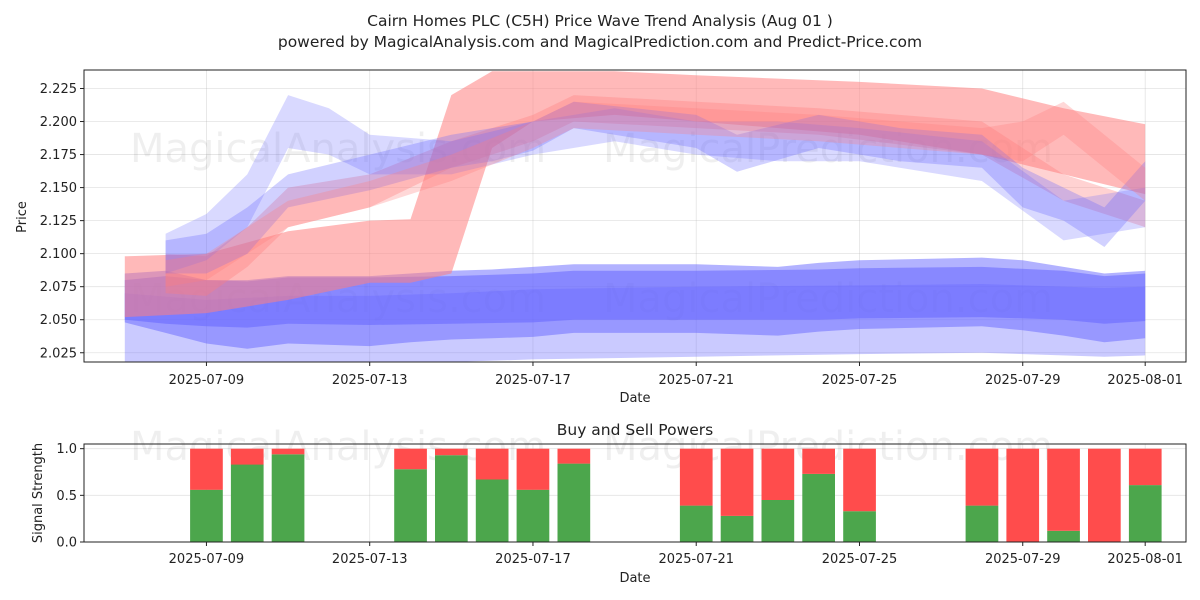  What do you see at coordinates (66, 543) in the screenshot?
I see `bars-y-tick-label: 0.0` at bounding box center [66, 543].